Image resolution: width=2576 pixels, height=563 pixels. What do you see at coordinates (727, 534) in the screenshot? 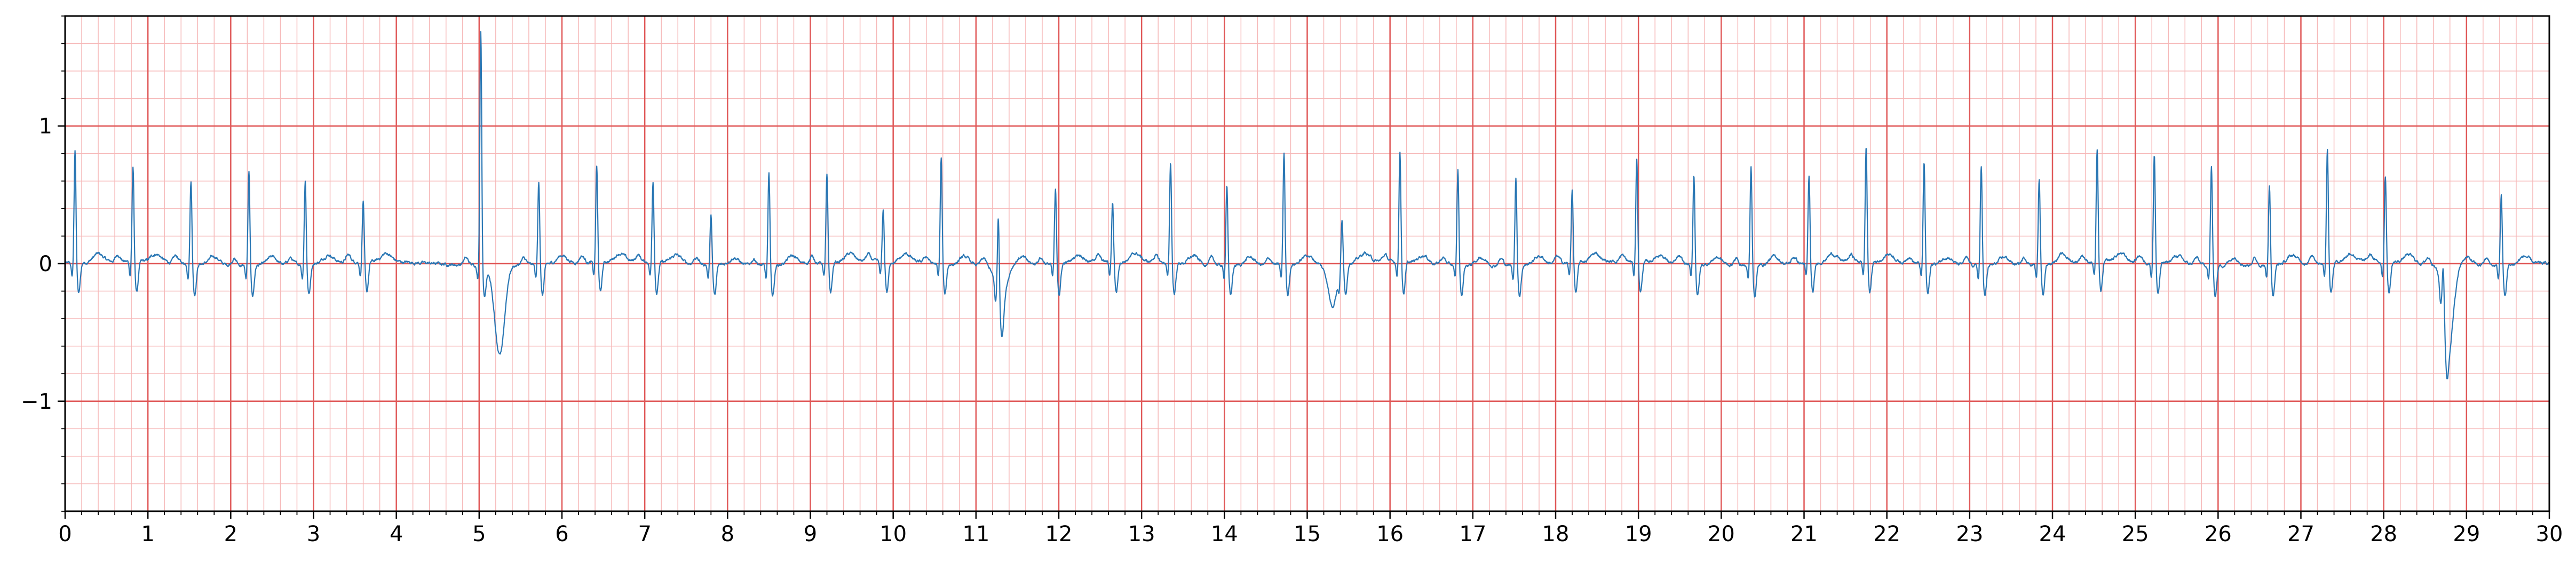
I see `x-tick-label: 8` at bounding box center [727, 534].